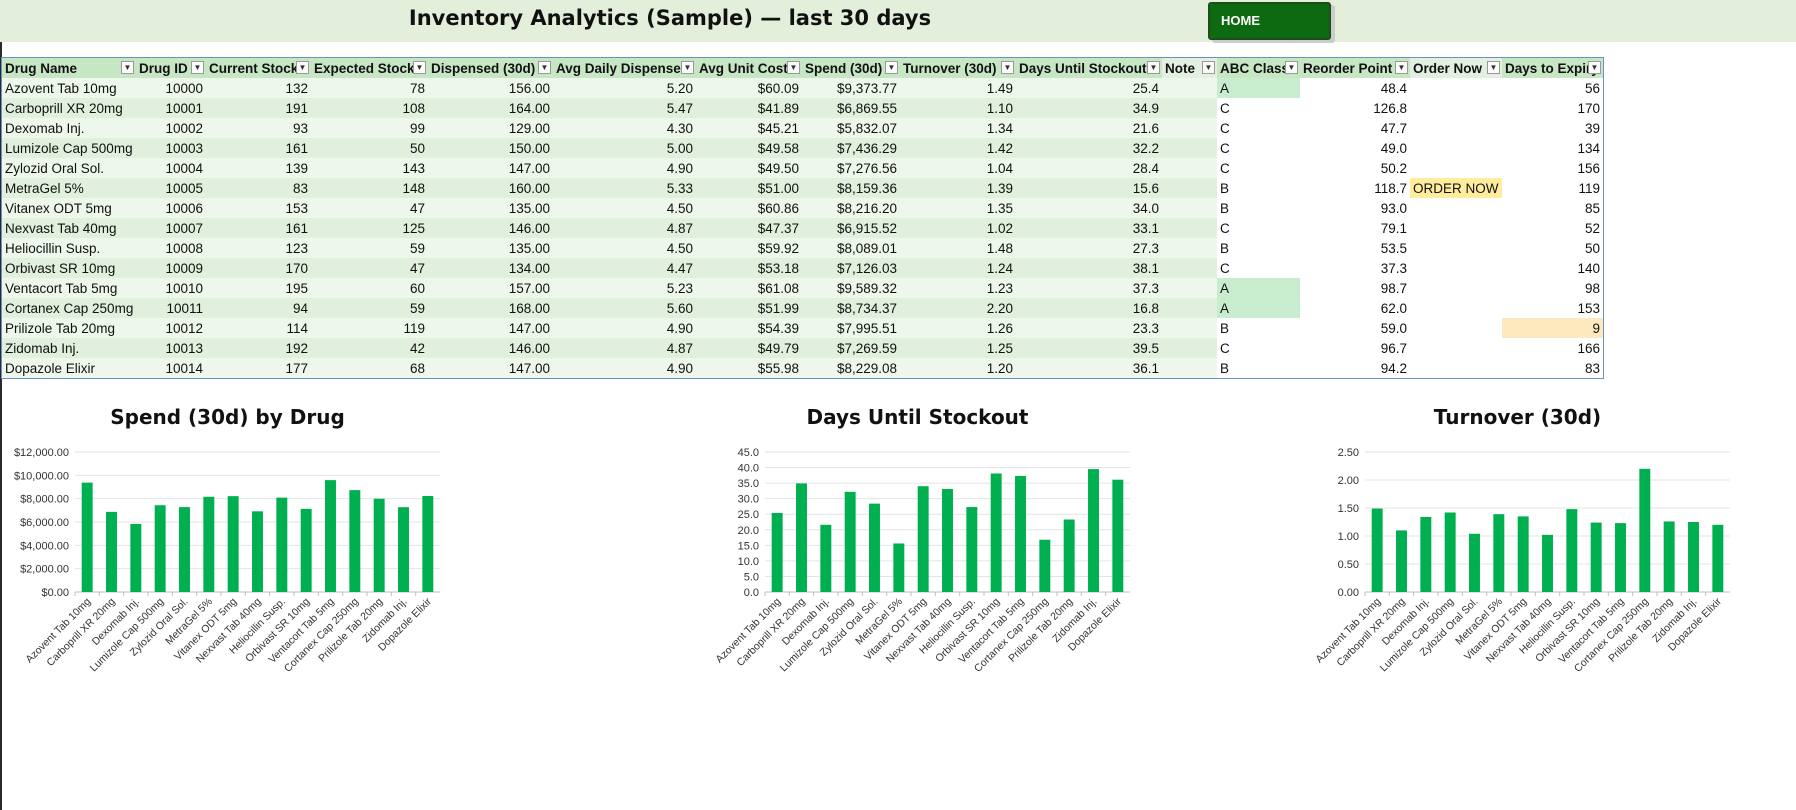  Describe the element at coordinates (369, 188) in the screenshot. I see `table-cell: 148` at that location.